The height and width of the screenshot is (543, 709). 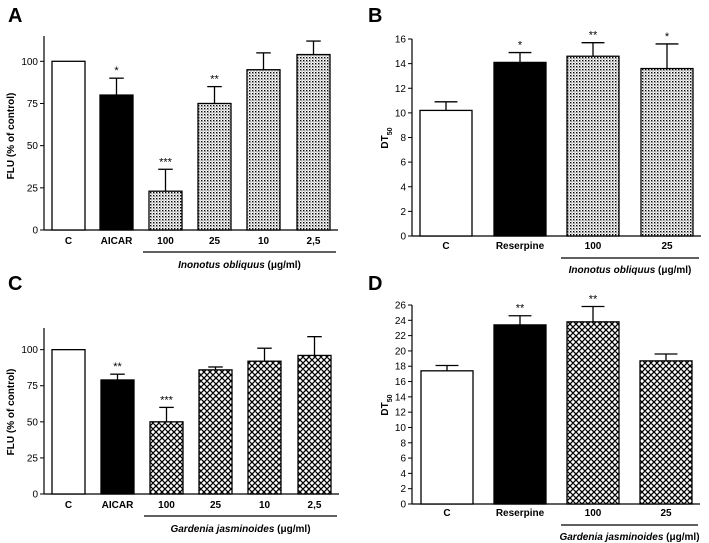 What do you see at coordinates (401, 367) in the screenshot?
I see `y-tick-label: 18` at bounding box center [401, 367].